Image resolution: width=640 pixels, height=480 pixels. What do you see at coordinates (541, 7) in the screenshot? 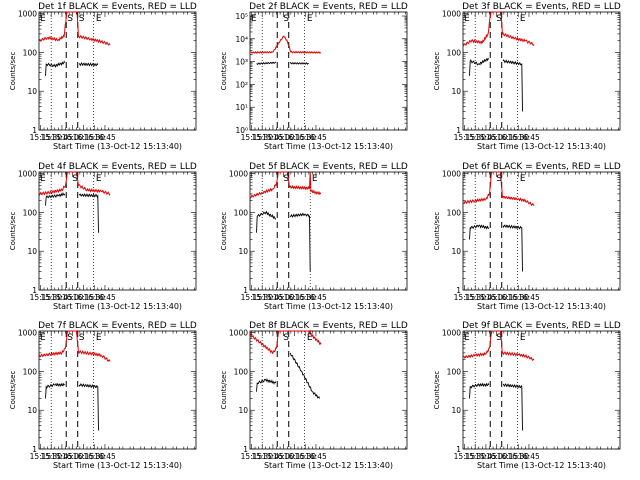
I see `panel-title: Det 3f BLACK = Events, RED = LLD` at bounding box center [541, 7].